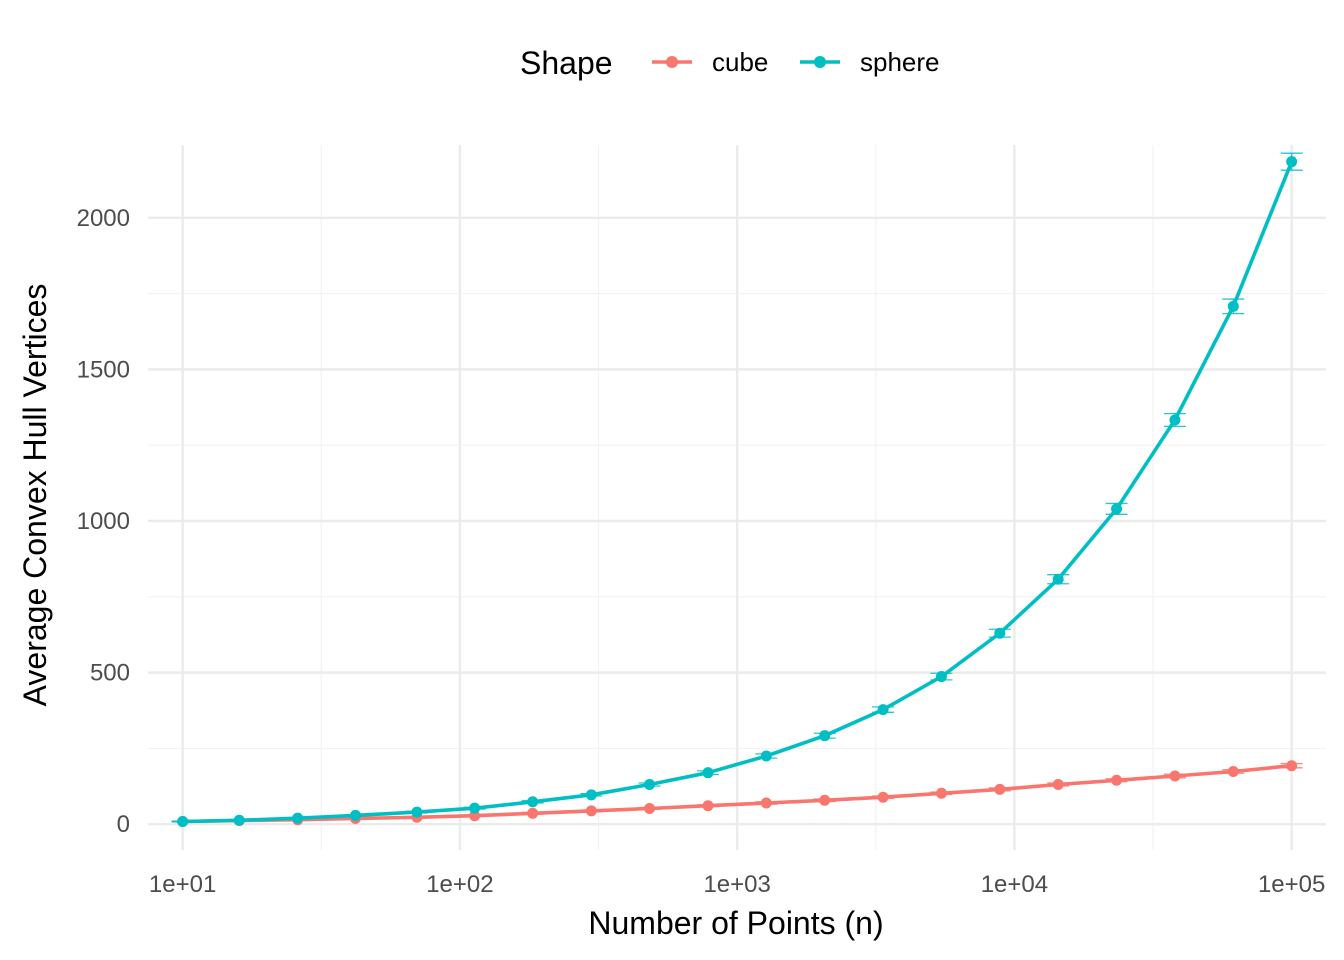 Image resolution: width=1344 pixels, height=960 pixels. Describe the element at coordinates (110, 673) in the screenshot. I see `y-tick-label: 500` at that location.